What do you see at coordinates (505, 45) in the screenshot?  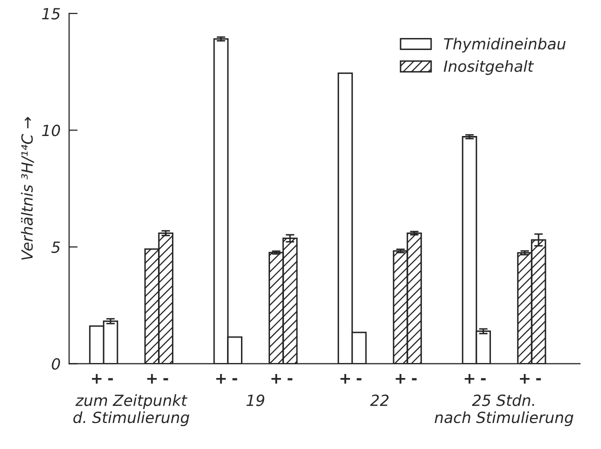 I see `legend-label: Thymidineinbau` at bounding box center [505, 45].